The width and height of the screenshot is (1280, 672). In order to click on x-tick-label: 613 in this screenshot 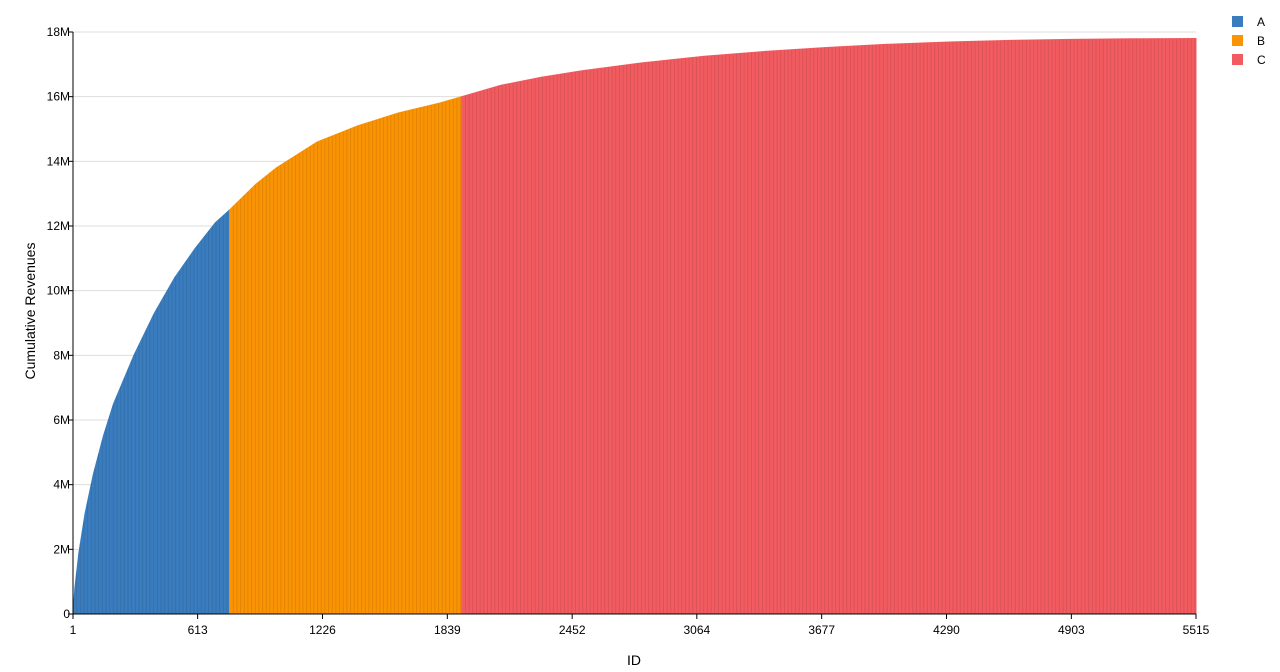, I will do `click(198, 630)`.